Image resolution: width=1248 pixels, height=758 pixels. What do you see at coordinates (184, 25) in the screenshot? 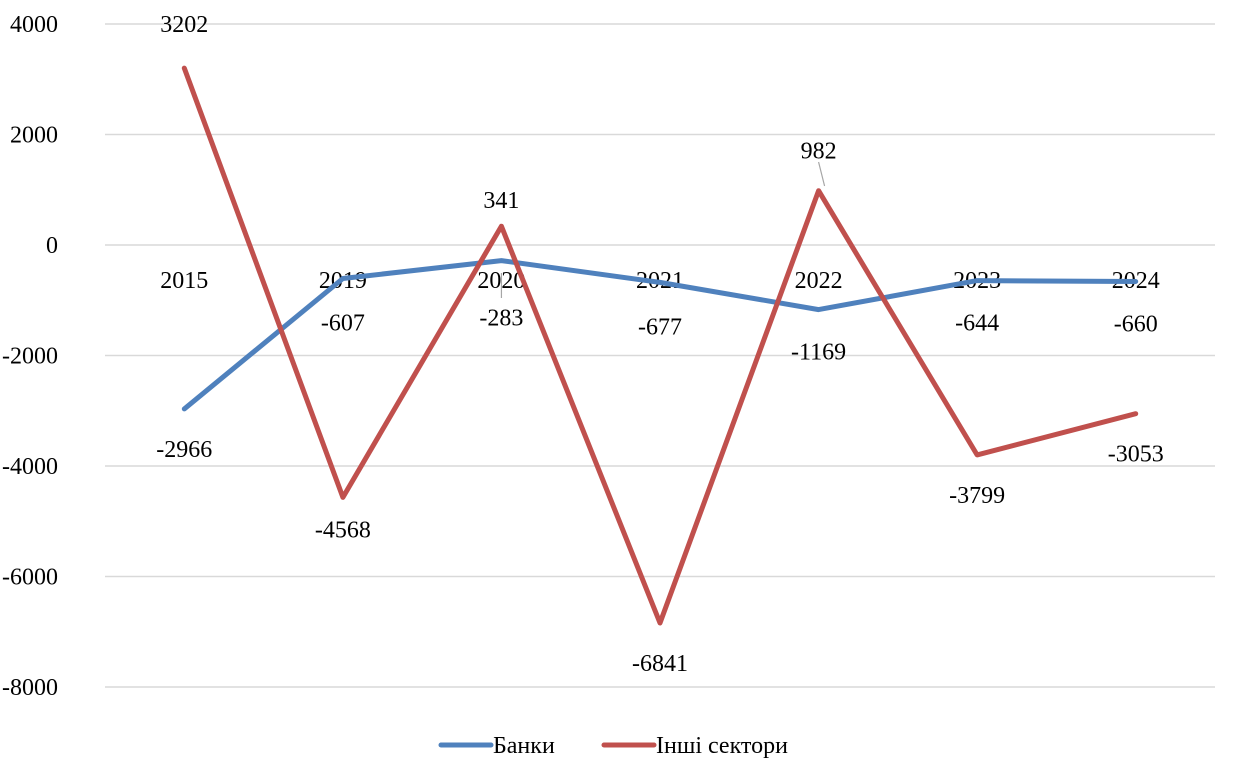
I see `data-label: 3202` at bounding box center [184, 25].